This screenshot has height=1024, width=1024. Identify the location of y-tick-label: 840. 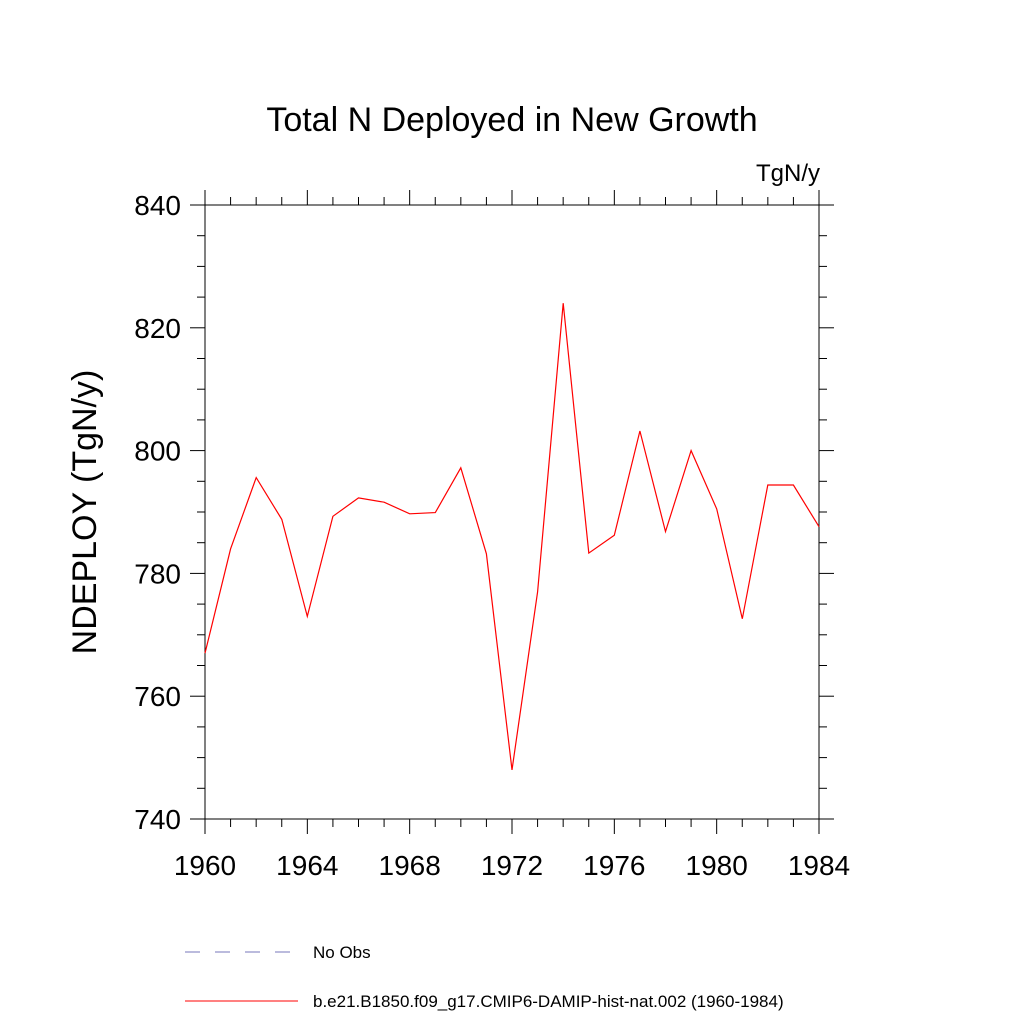
(157, 205).